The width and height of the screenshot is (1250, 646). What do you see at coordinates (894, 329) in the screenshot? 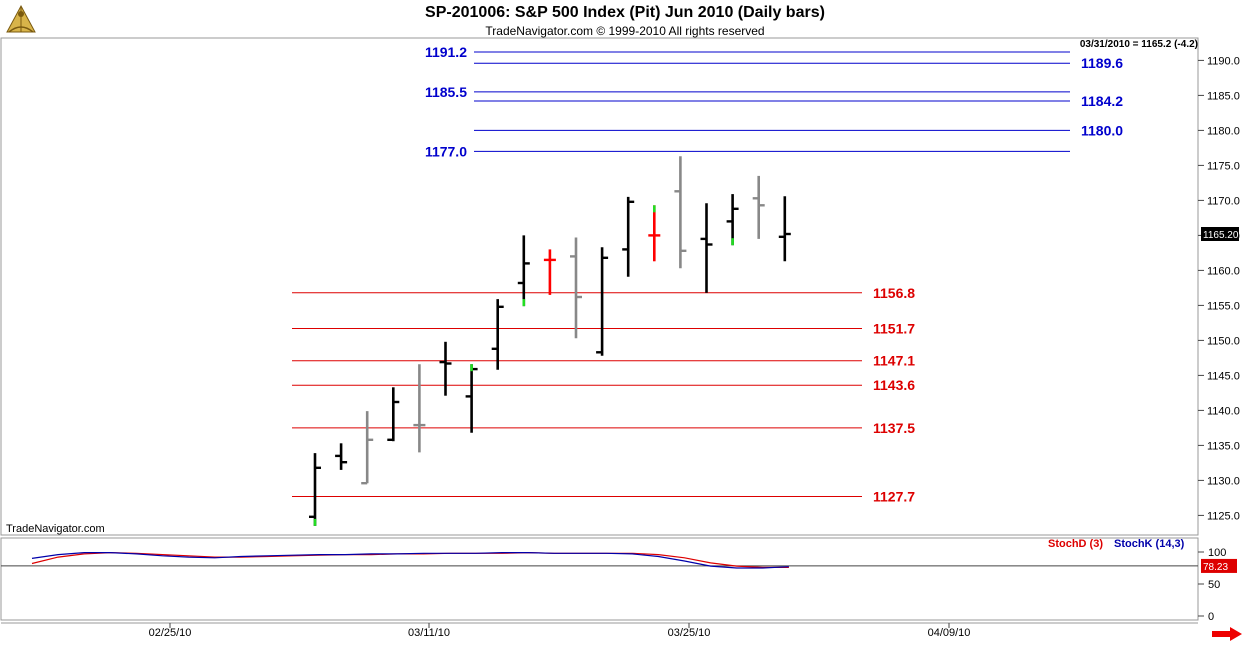
I see `support-label: 1151.7` at bounding box center [894, 329].